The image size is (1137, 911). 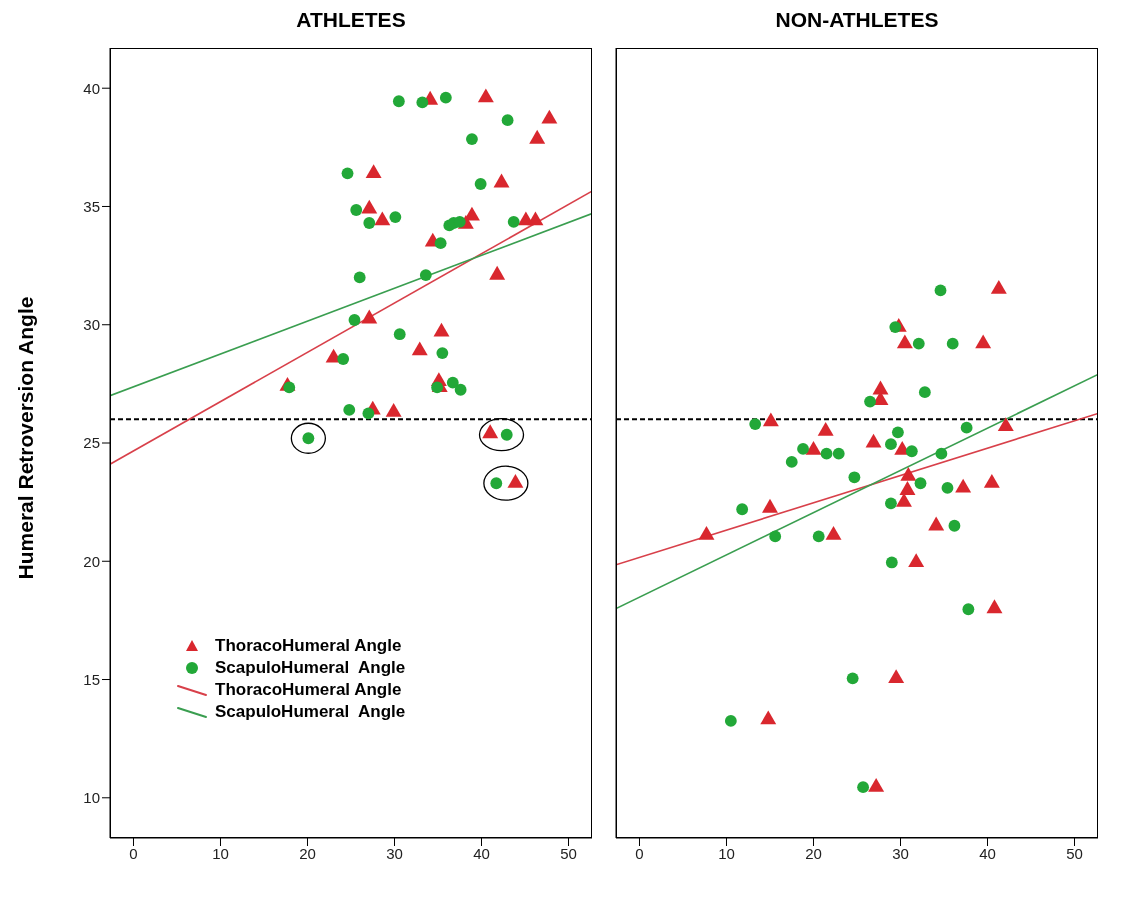 What do you see at coordinates (91, 561) in the screenshot?
I see `y-tick-label: 20` at bounding box center [91, 561].